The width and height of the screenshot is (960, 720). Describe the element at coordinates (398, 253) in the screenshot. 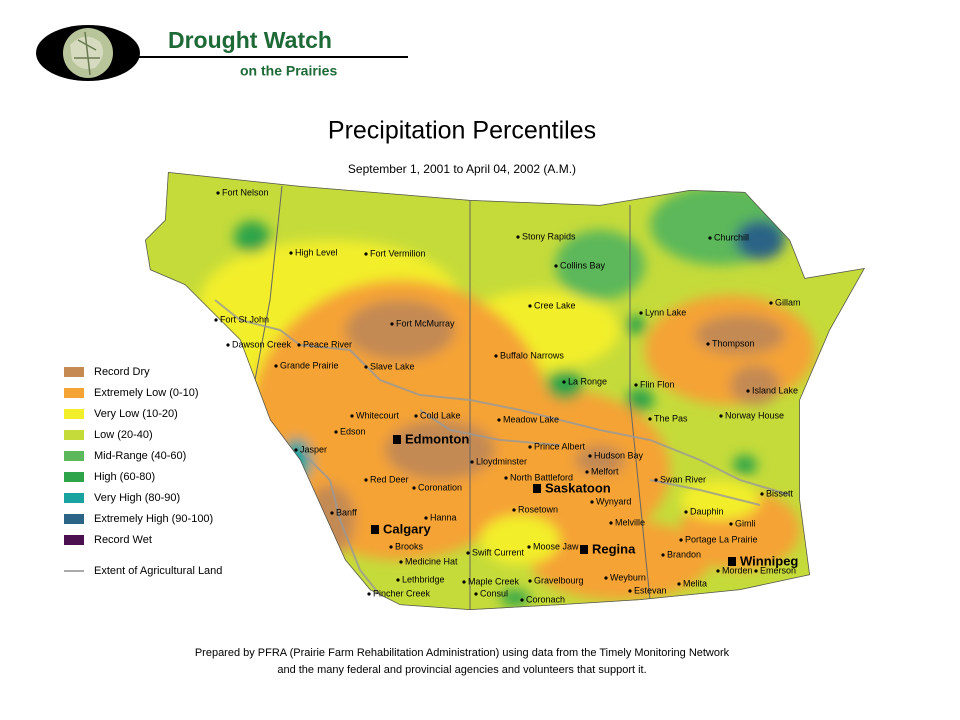

I see `city-label: Fort Vermilion` at that location.